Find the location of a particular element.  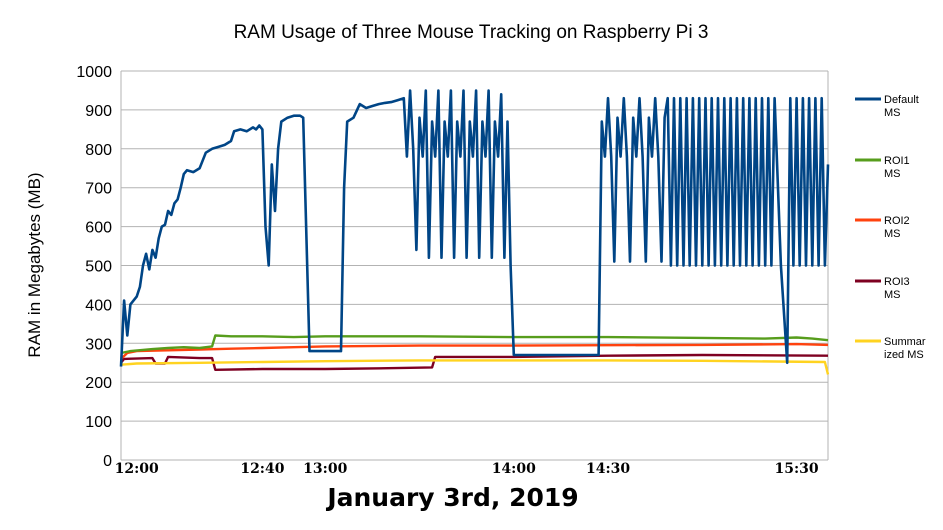

y-tick-label: 100 is located at coordinates (98, 422).